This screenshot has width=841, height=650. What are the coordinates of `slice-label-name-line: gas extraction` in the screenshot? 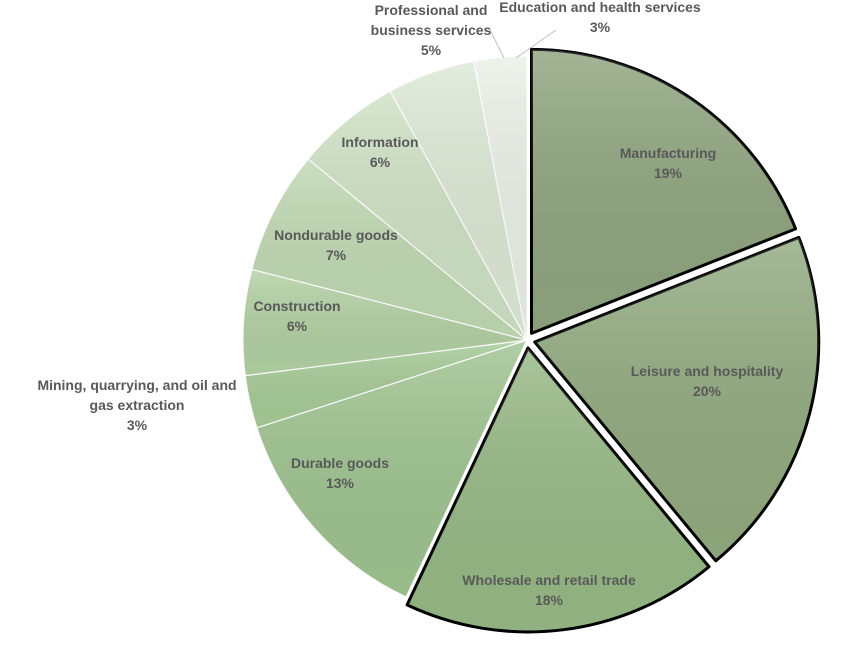 It's located at (137, 405).